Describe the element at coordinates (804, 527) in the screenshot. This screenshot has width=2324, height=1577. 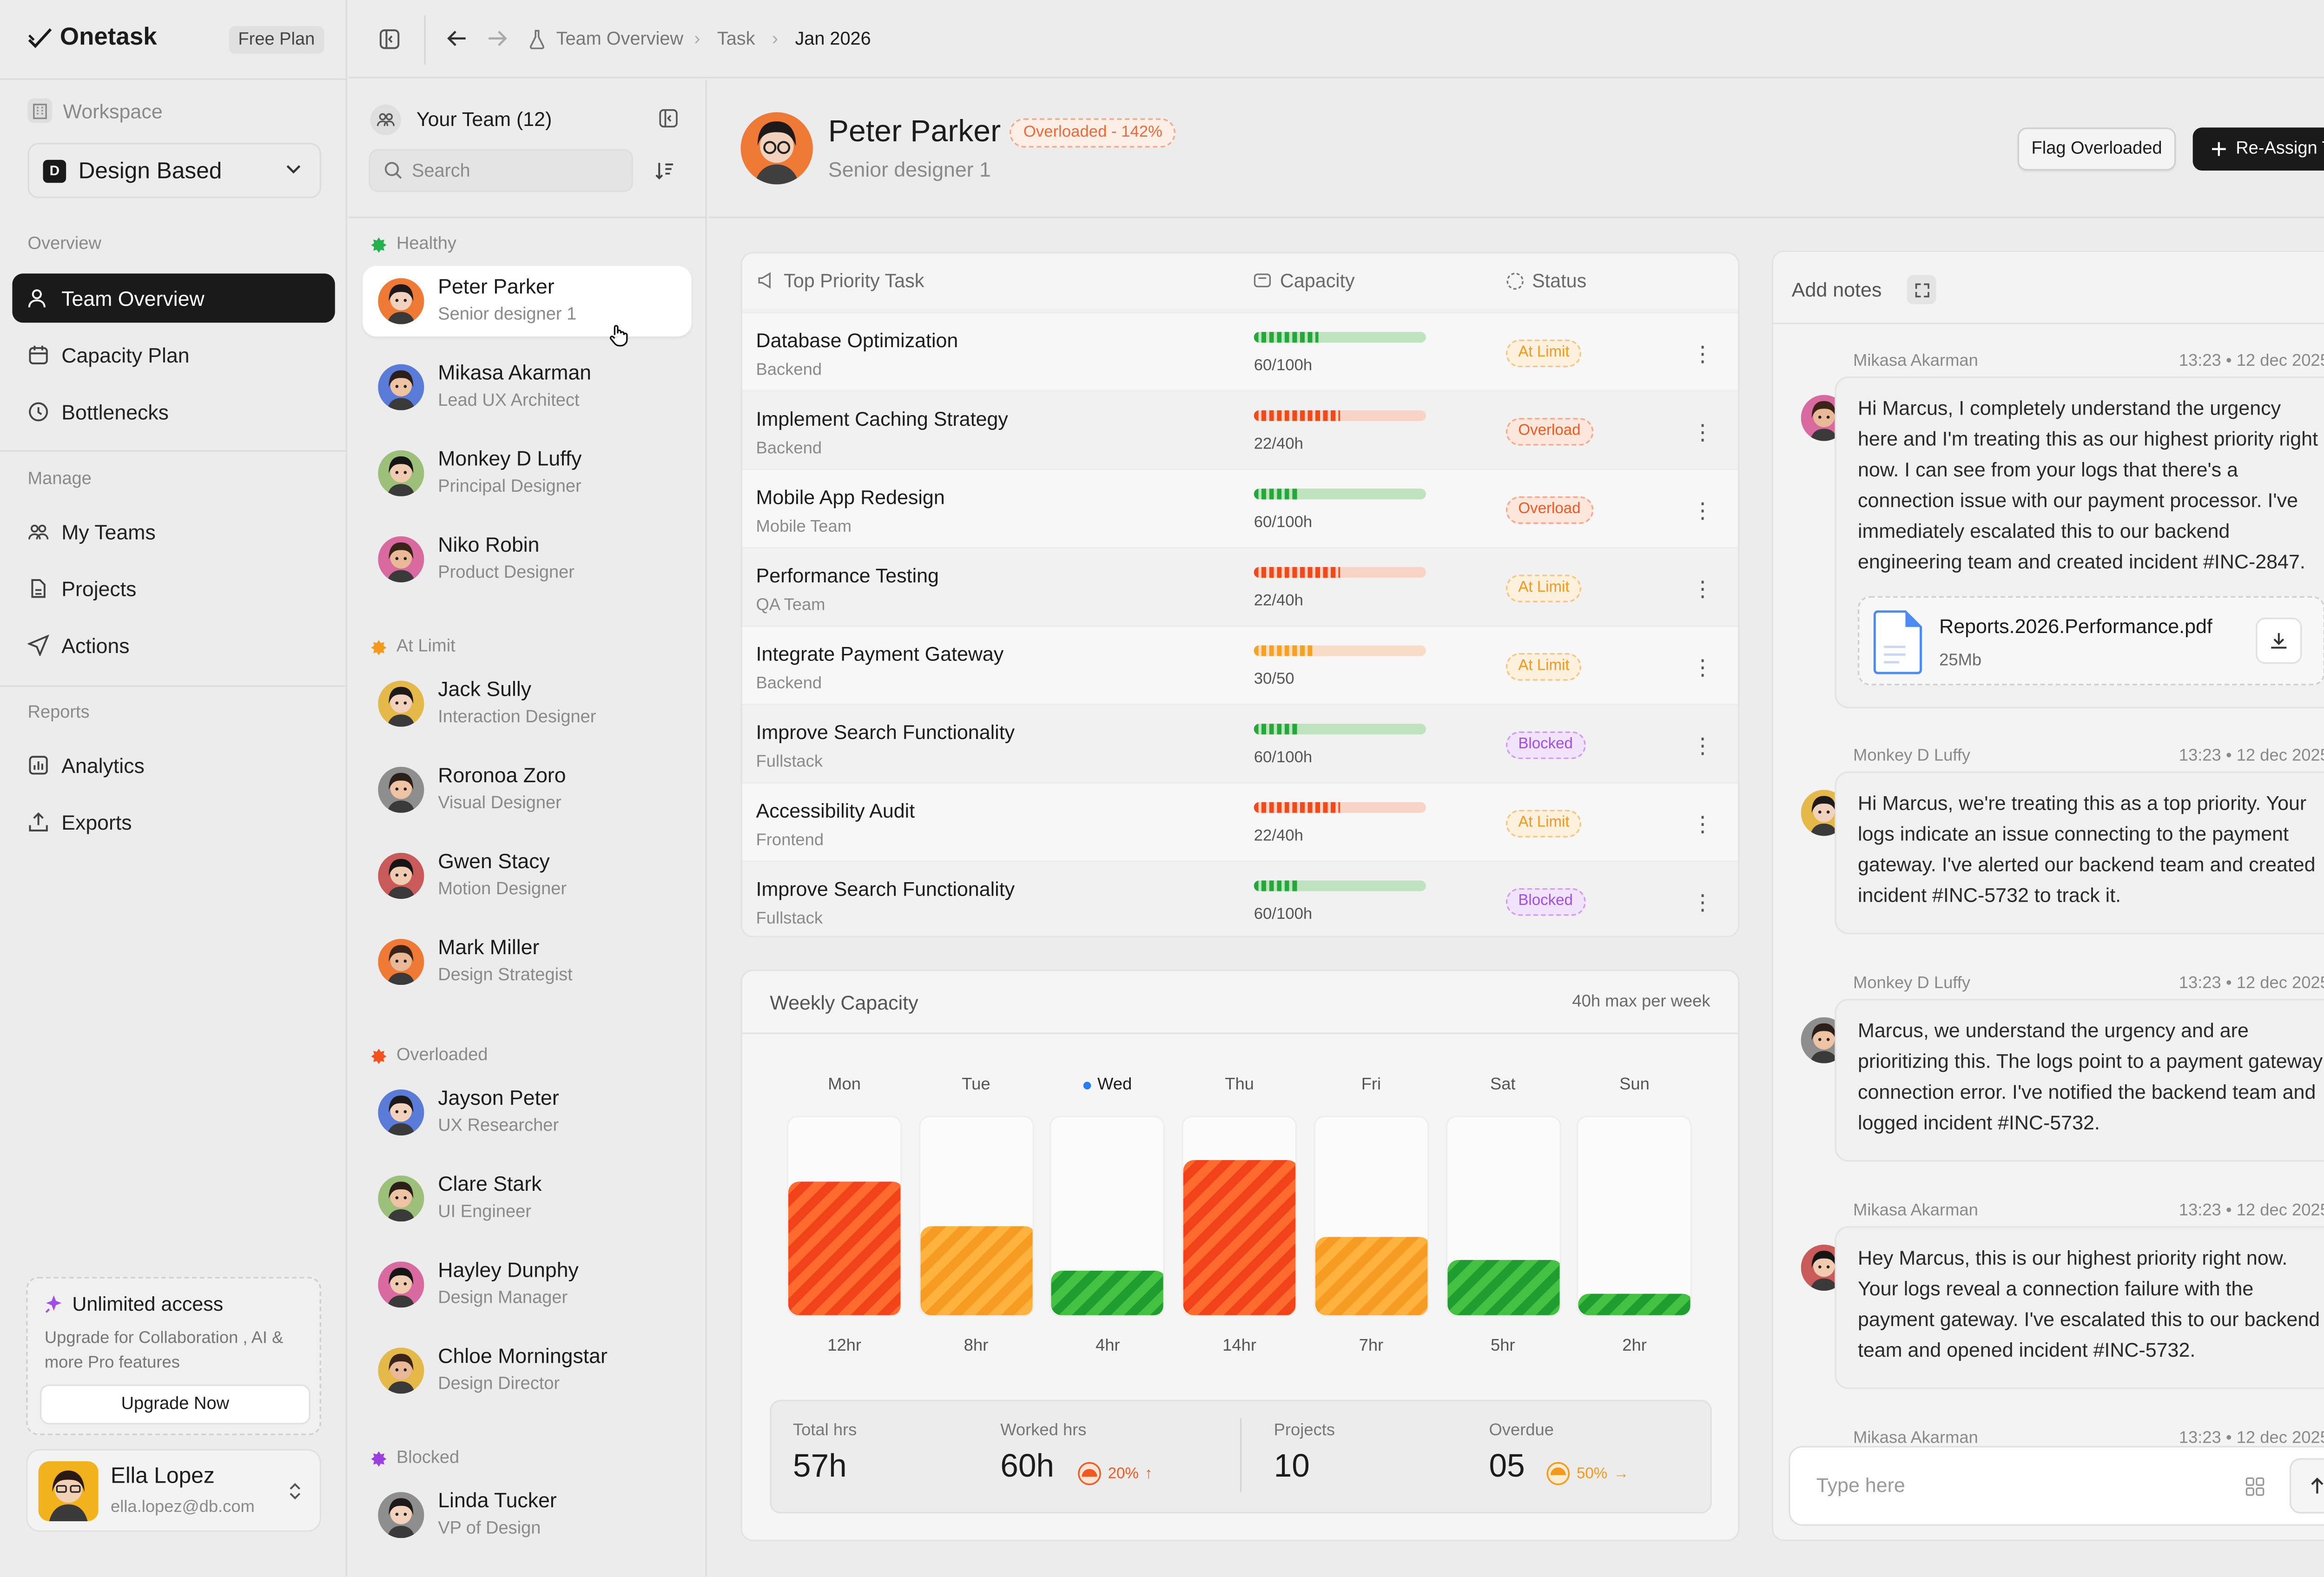
I see `task-team: Mobile Team` at that location.